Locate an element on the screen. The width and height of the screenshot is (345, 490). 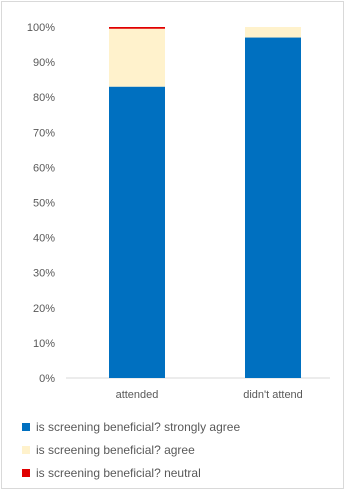
legend-item-strongly-agree: is screening beneficial? strongly agree is located at coordinates (182, 426).